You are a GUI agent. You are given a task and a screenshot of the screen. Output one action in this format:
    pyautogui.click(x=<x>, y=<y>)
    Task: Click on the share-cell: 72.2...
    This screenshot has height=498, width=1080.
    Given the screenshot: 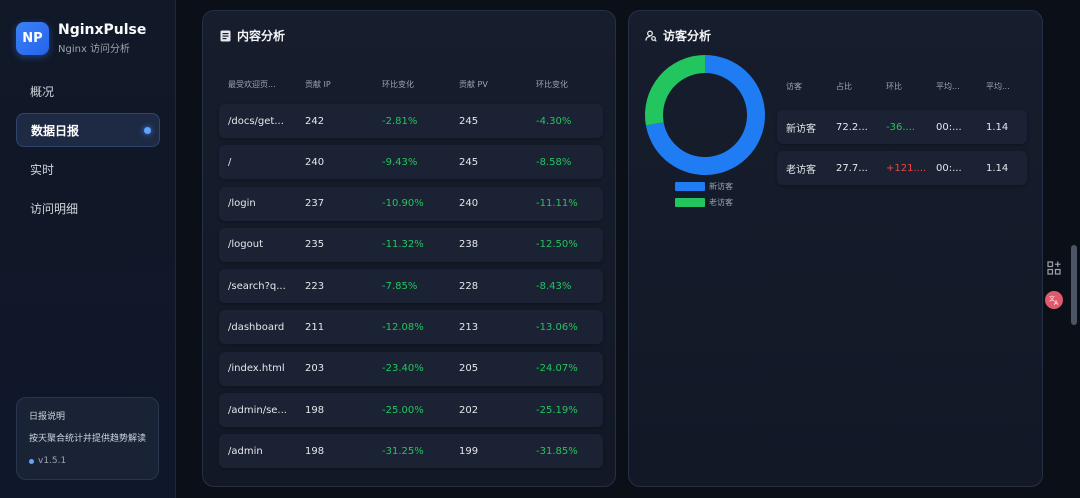 What is the action you would take?
    pyautogui.click(x=852, y=127)
    